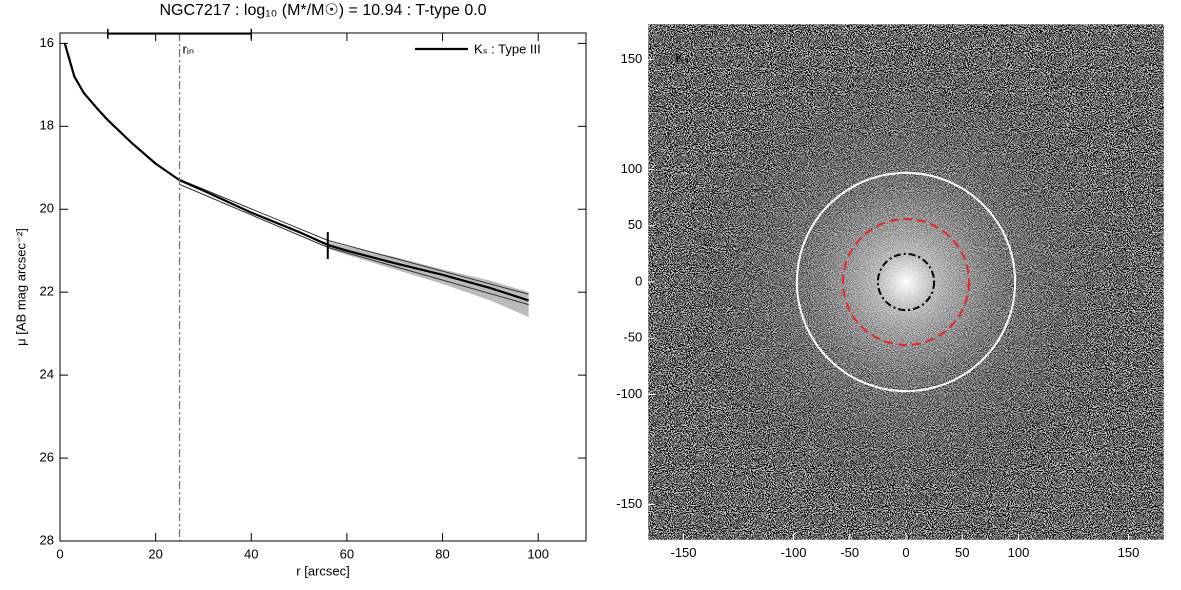 The height and width of the screenshot is (590, 1181). What do you see at coordinates (47, 291) in the screenshot?
I see `y-tick-label: 22` at bounding box center [47, 291].